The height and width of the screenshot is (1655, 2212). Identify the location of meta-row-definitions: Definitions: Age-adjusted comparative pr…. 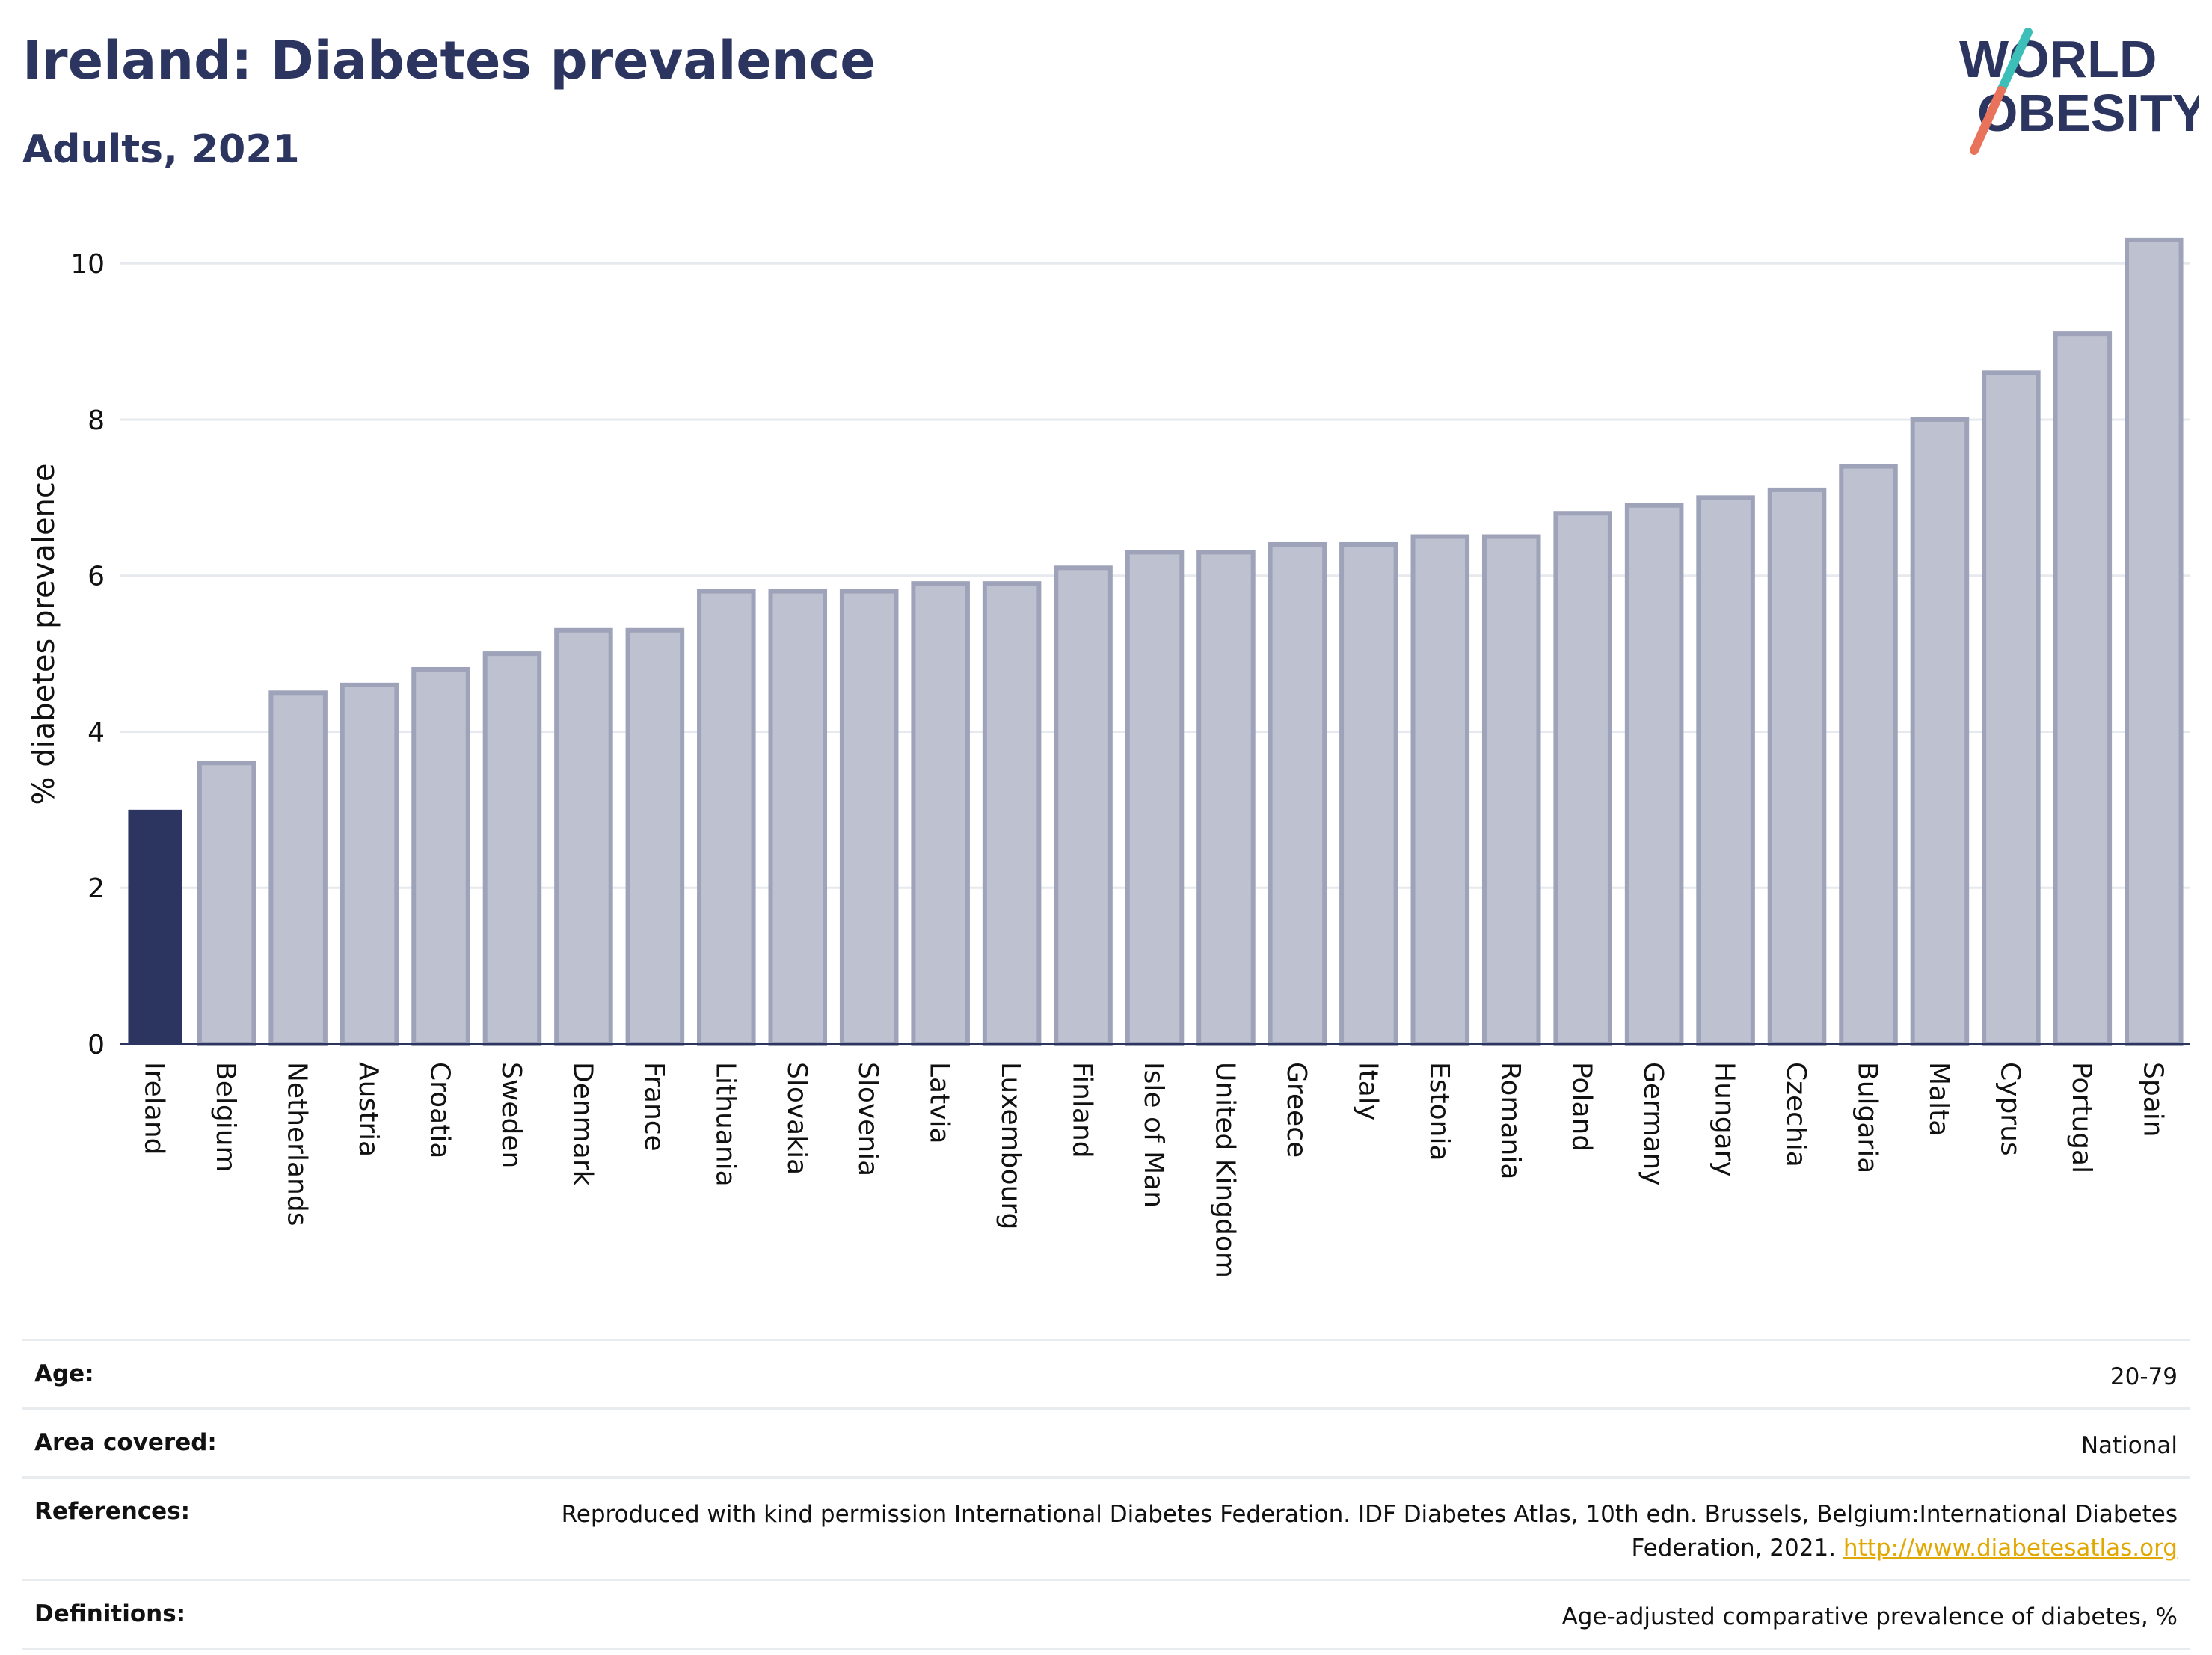
(1106, 1614).